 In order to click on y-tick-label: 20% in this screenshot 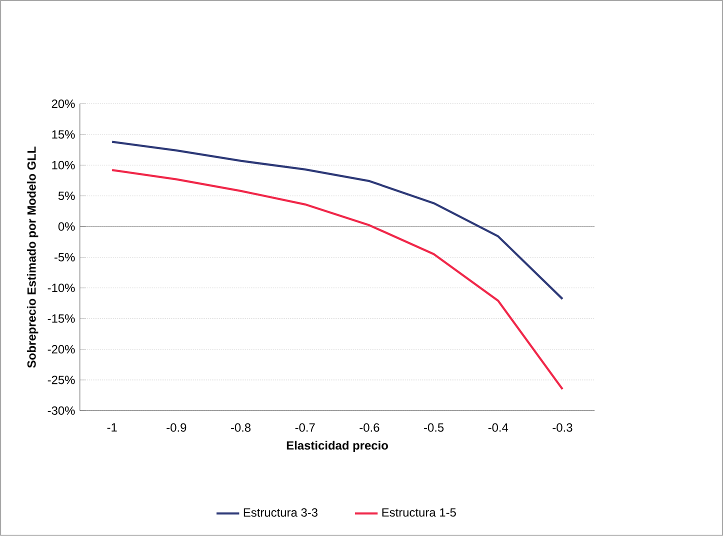, I will do `click(63, 104)`.